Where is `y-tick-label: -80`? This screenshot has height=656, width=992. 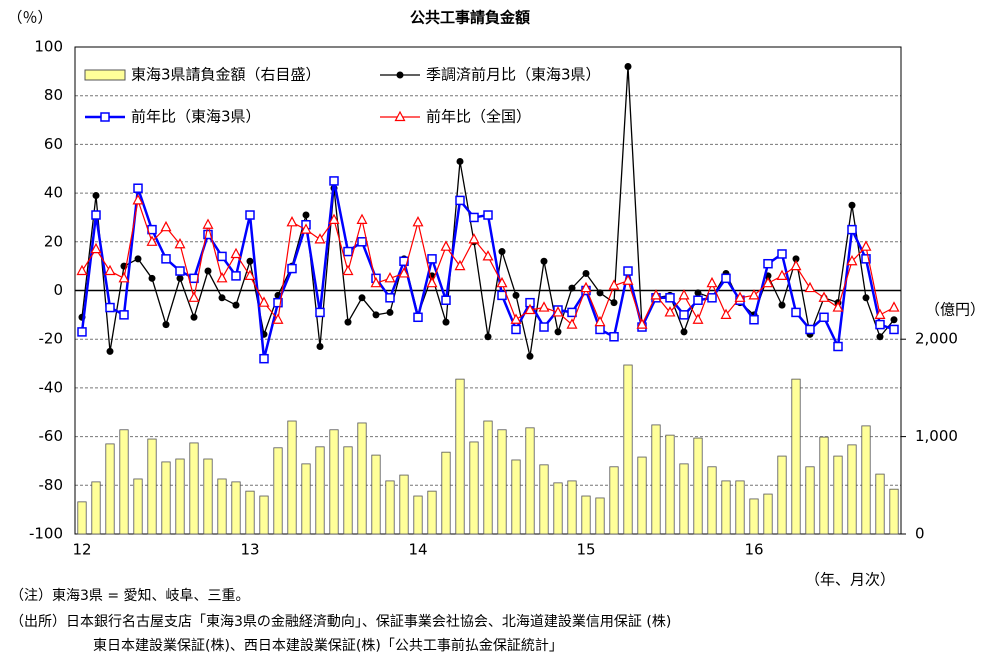 y-tick-label: -80 is located at coordinates (51, 485).